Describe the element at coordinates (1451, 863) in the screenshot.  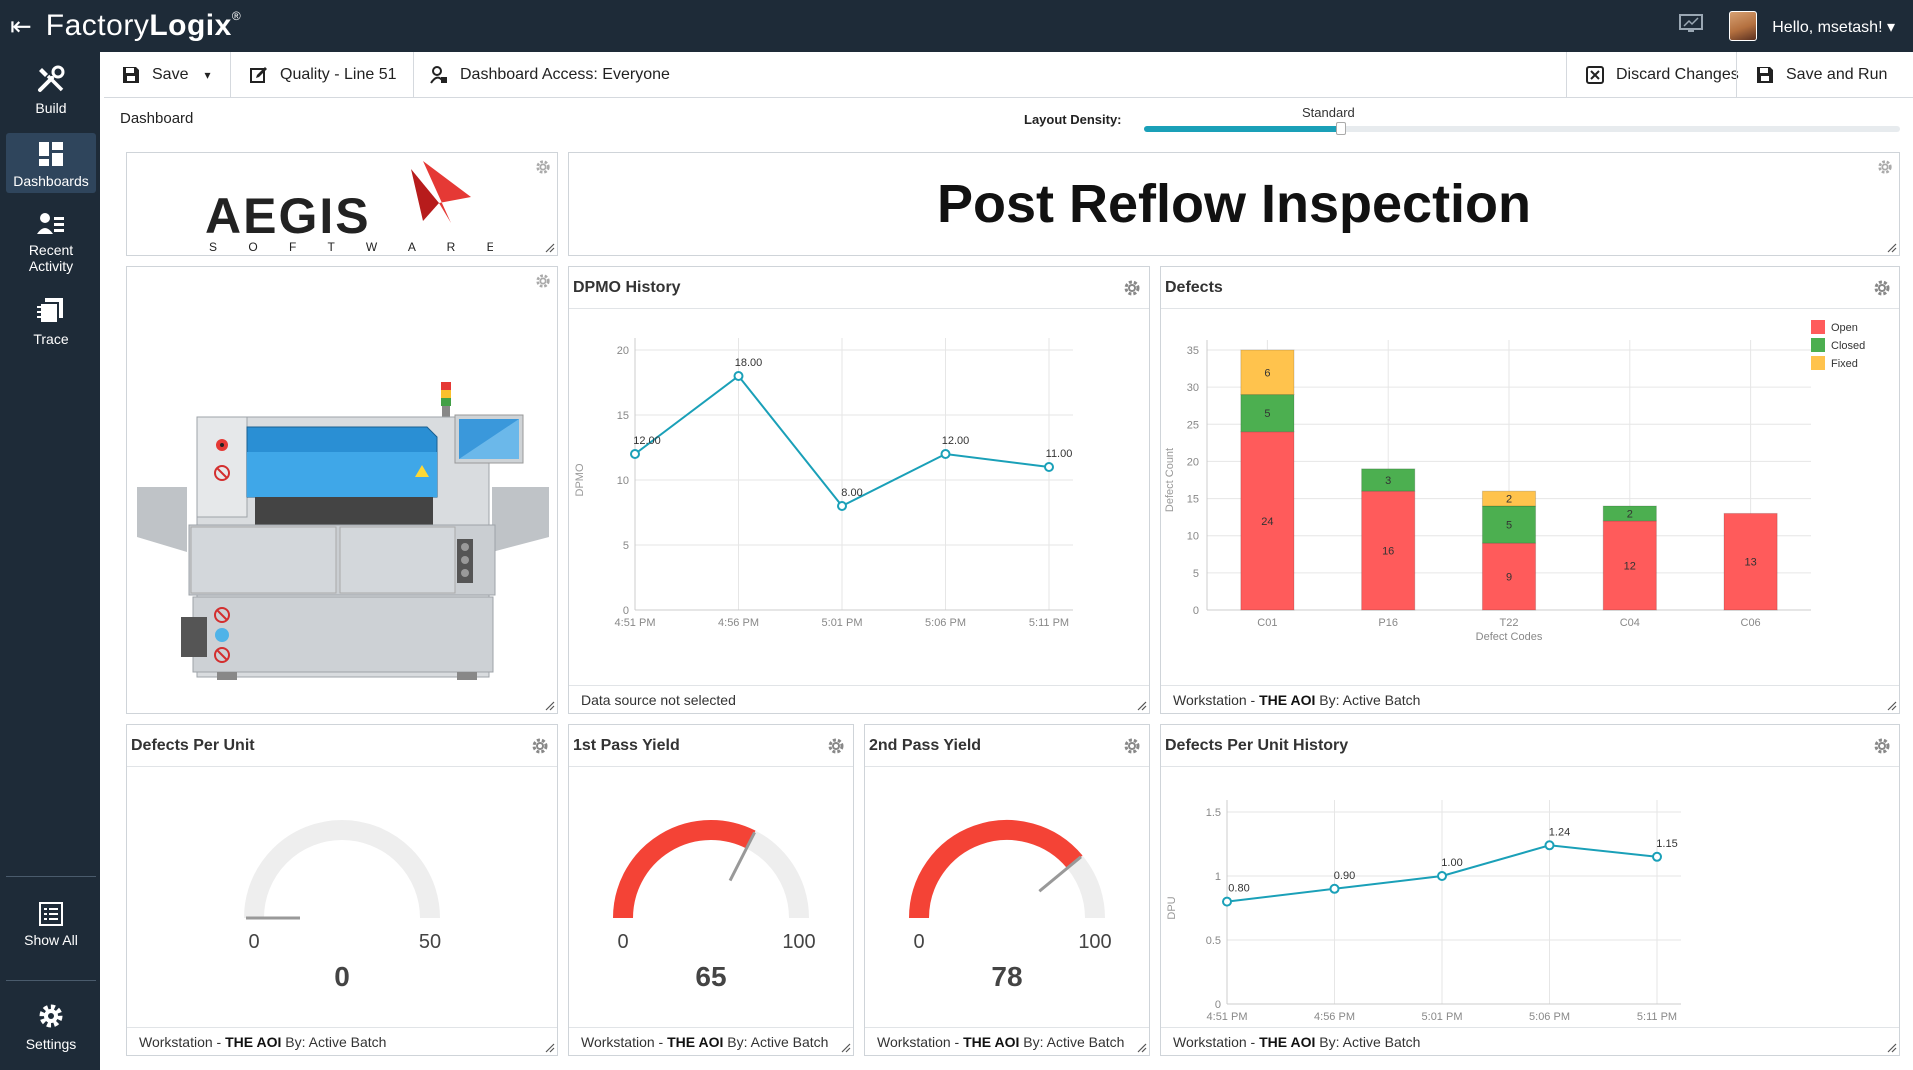
I see `data-label: 1.00` at that location.